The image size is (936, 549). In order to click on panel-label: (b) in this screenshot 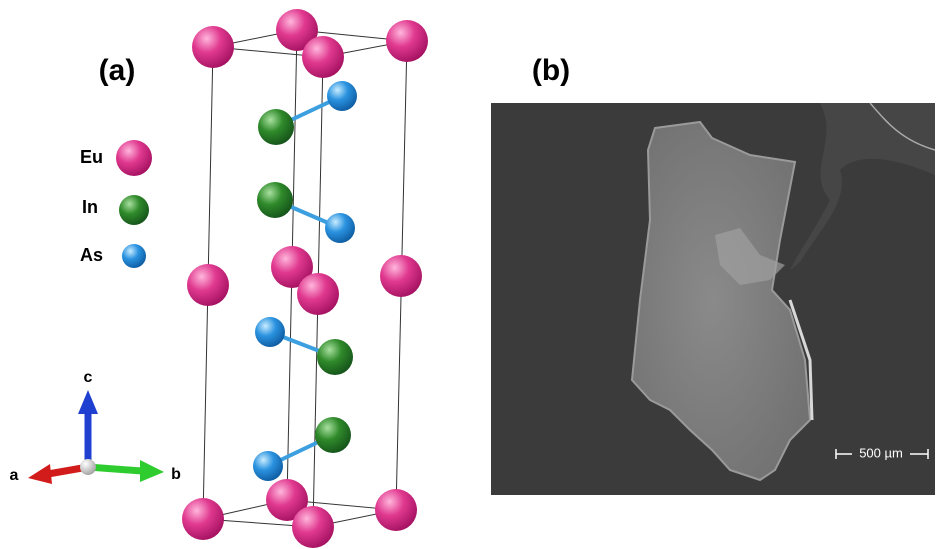, I will do `click(551, 70)`.